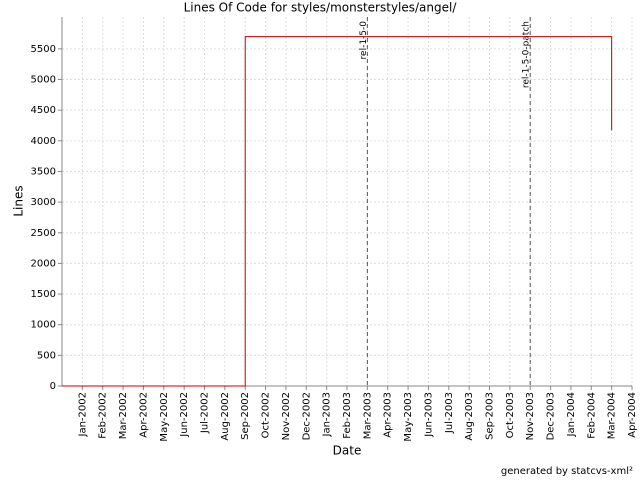 Image resolution: width=640 pixels, height=480 pixels. What do you see at coordinates (571, 414) in the screenshot?
I see `x-tick-label: Jan-2004` at bounding box center [571, 414].